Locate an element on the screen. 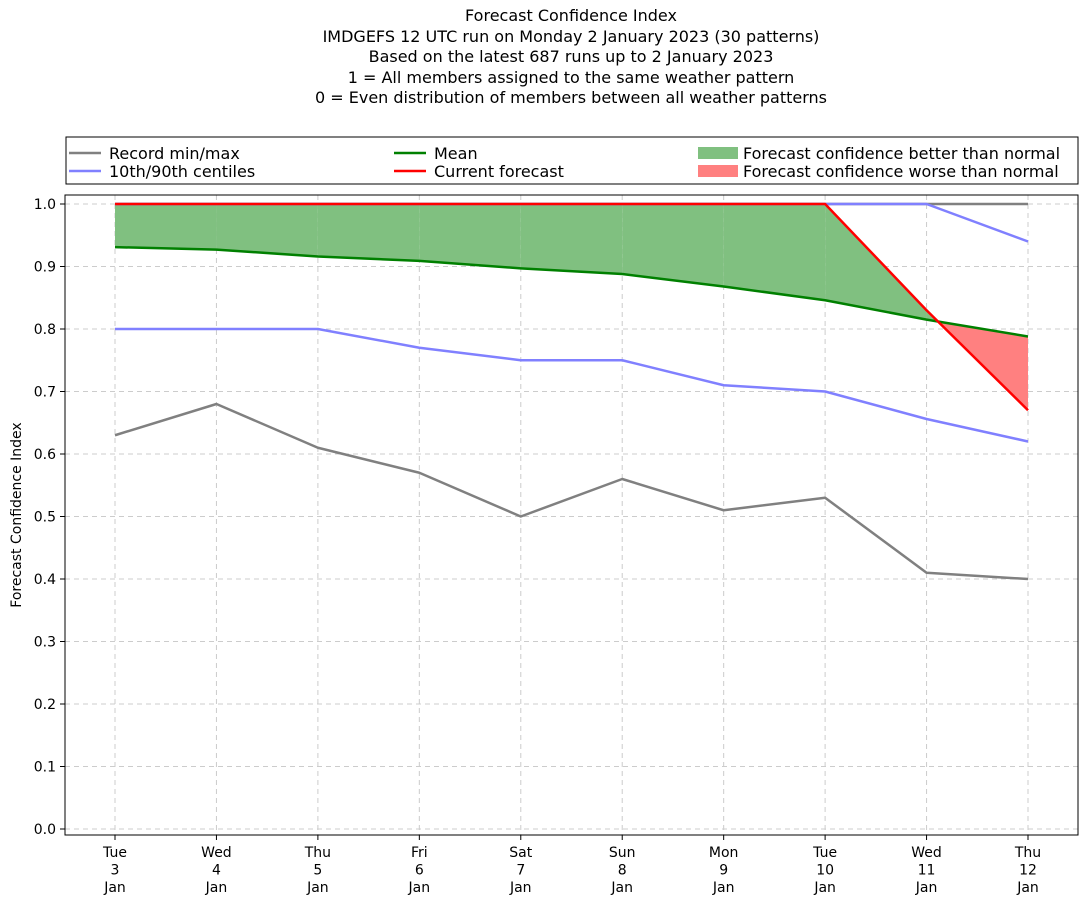 The height and width of the screenshot is (924, 1092). y-tick-label: 0.3 is located at coordinates (45, 643).